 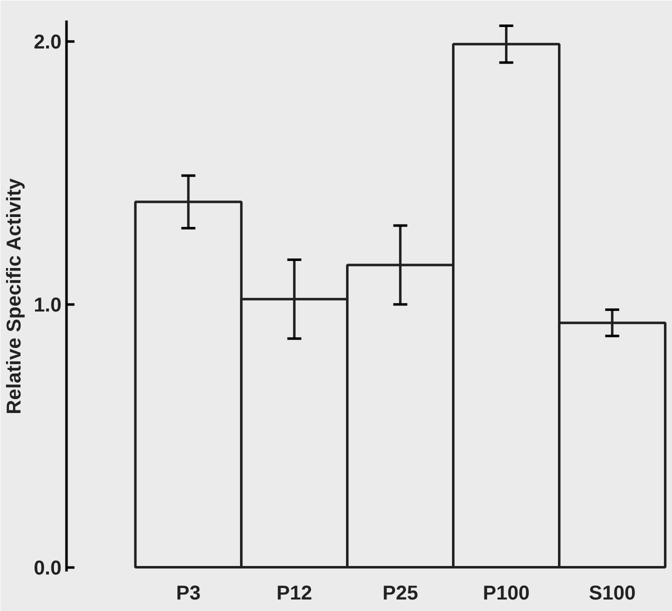 What do you see at coordinates (612, 593) in the screenshot?
I see `x-tick-label: S100` at bounding box center [612, 593].